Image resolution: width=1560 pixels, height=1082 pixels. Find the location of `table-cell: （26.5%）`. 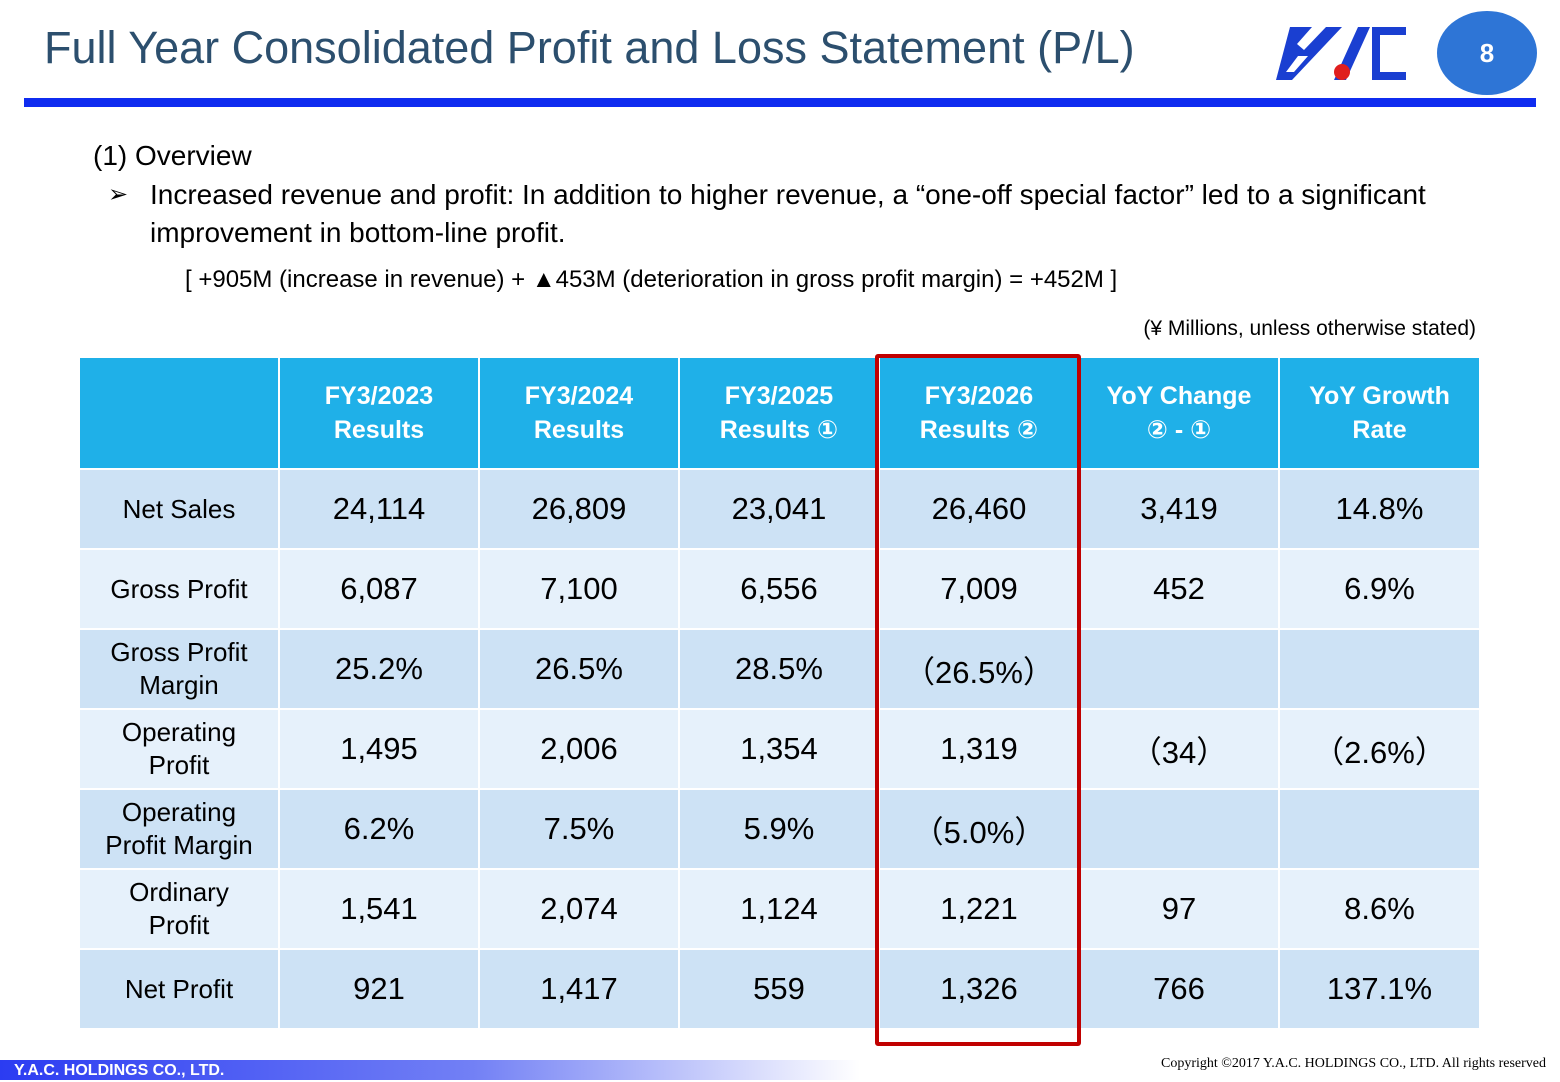

table-cell: （26.5%） is located at coordinates (979, 669).